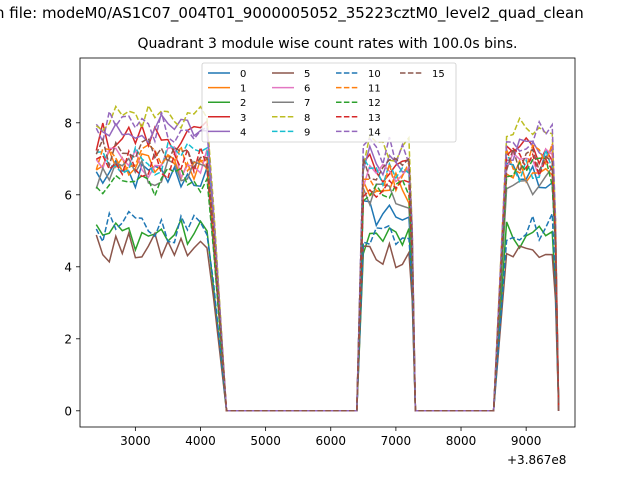 This screenshot has width=640, height=480. Describe the element at coordinates (135, 441) in the screenshot. I see `x-tick-label: 3000` at that location.